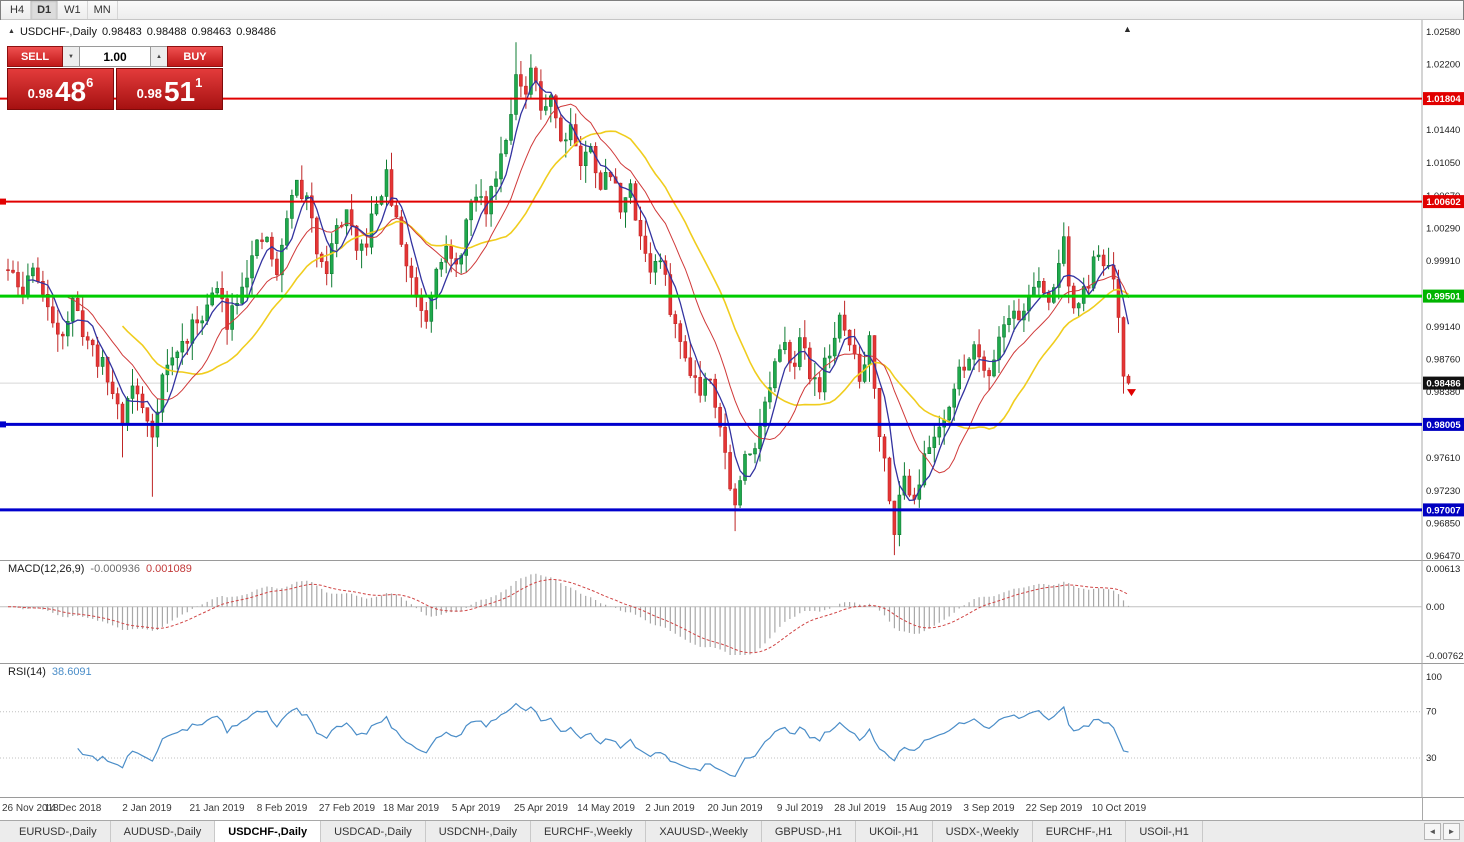 Image resolution: width=1464 pixels, height=842 pixels. What do you see at coordinates (800, 808) in the screenshot?
I see `date-label: 9 Jul 2019` at bounding box center [800, 808].